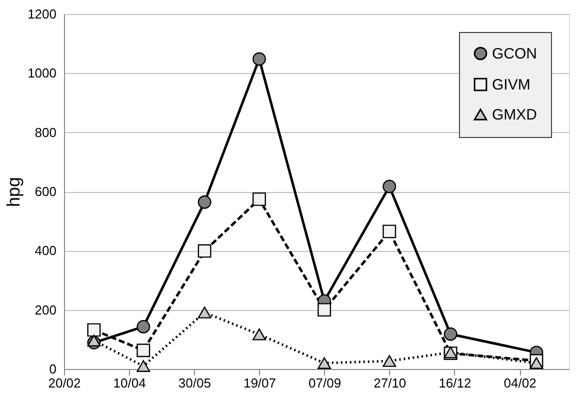 This screenshot has width=580, height=403. What do you see at coordinates (52, 369) in the screenshot?
I see `y-tick-label: 0` at bounding box center [52, 369].